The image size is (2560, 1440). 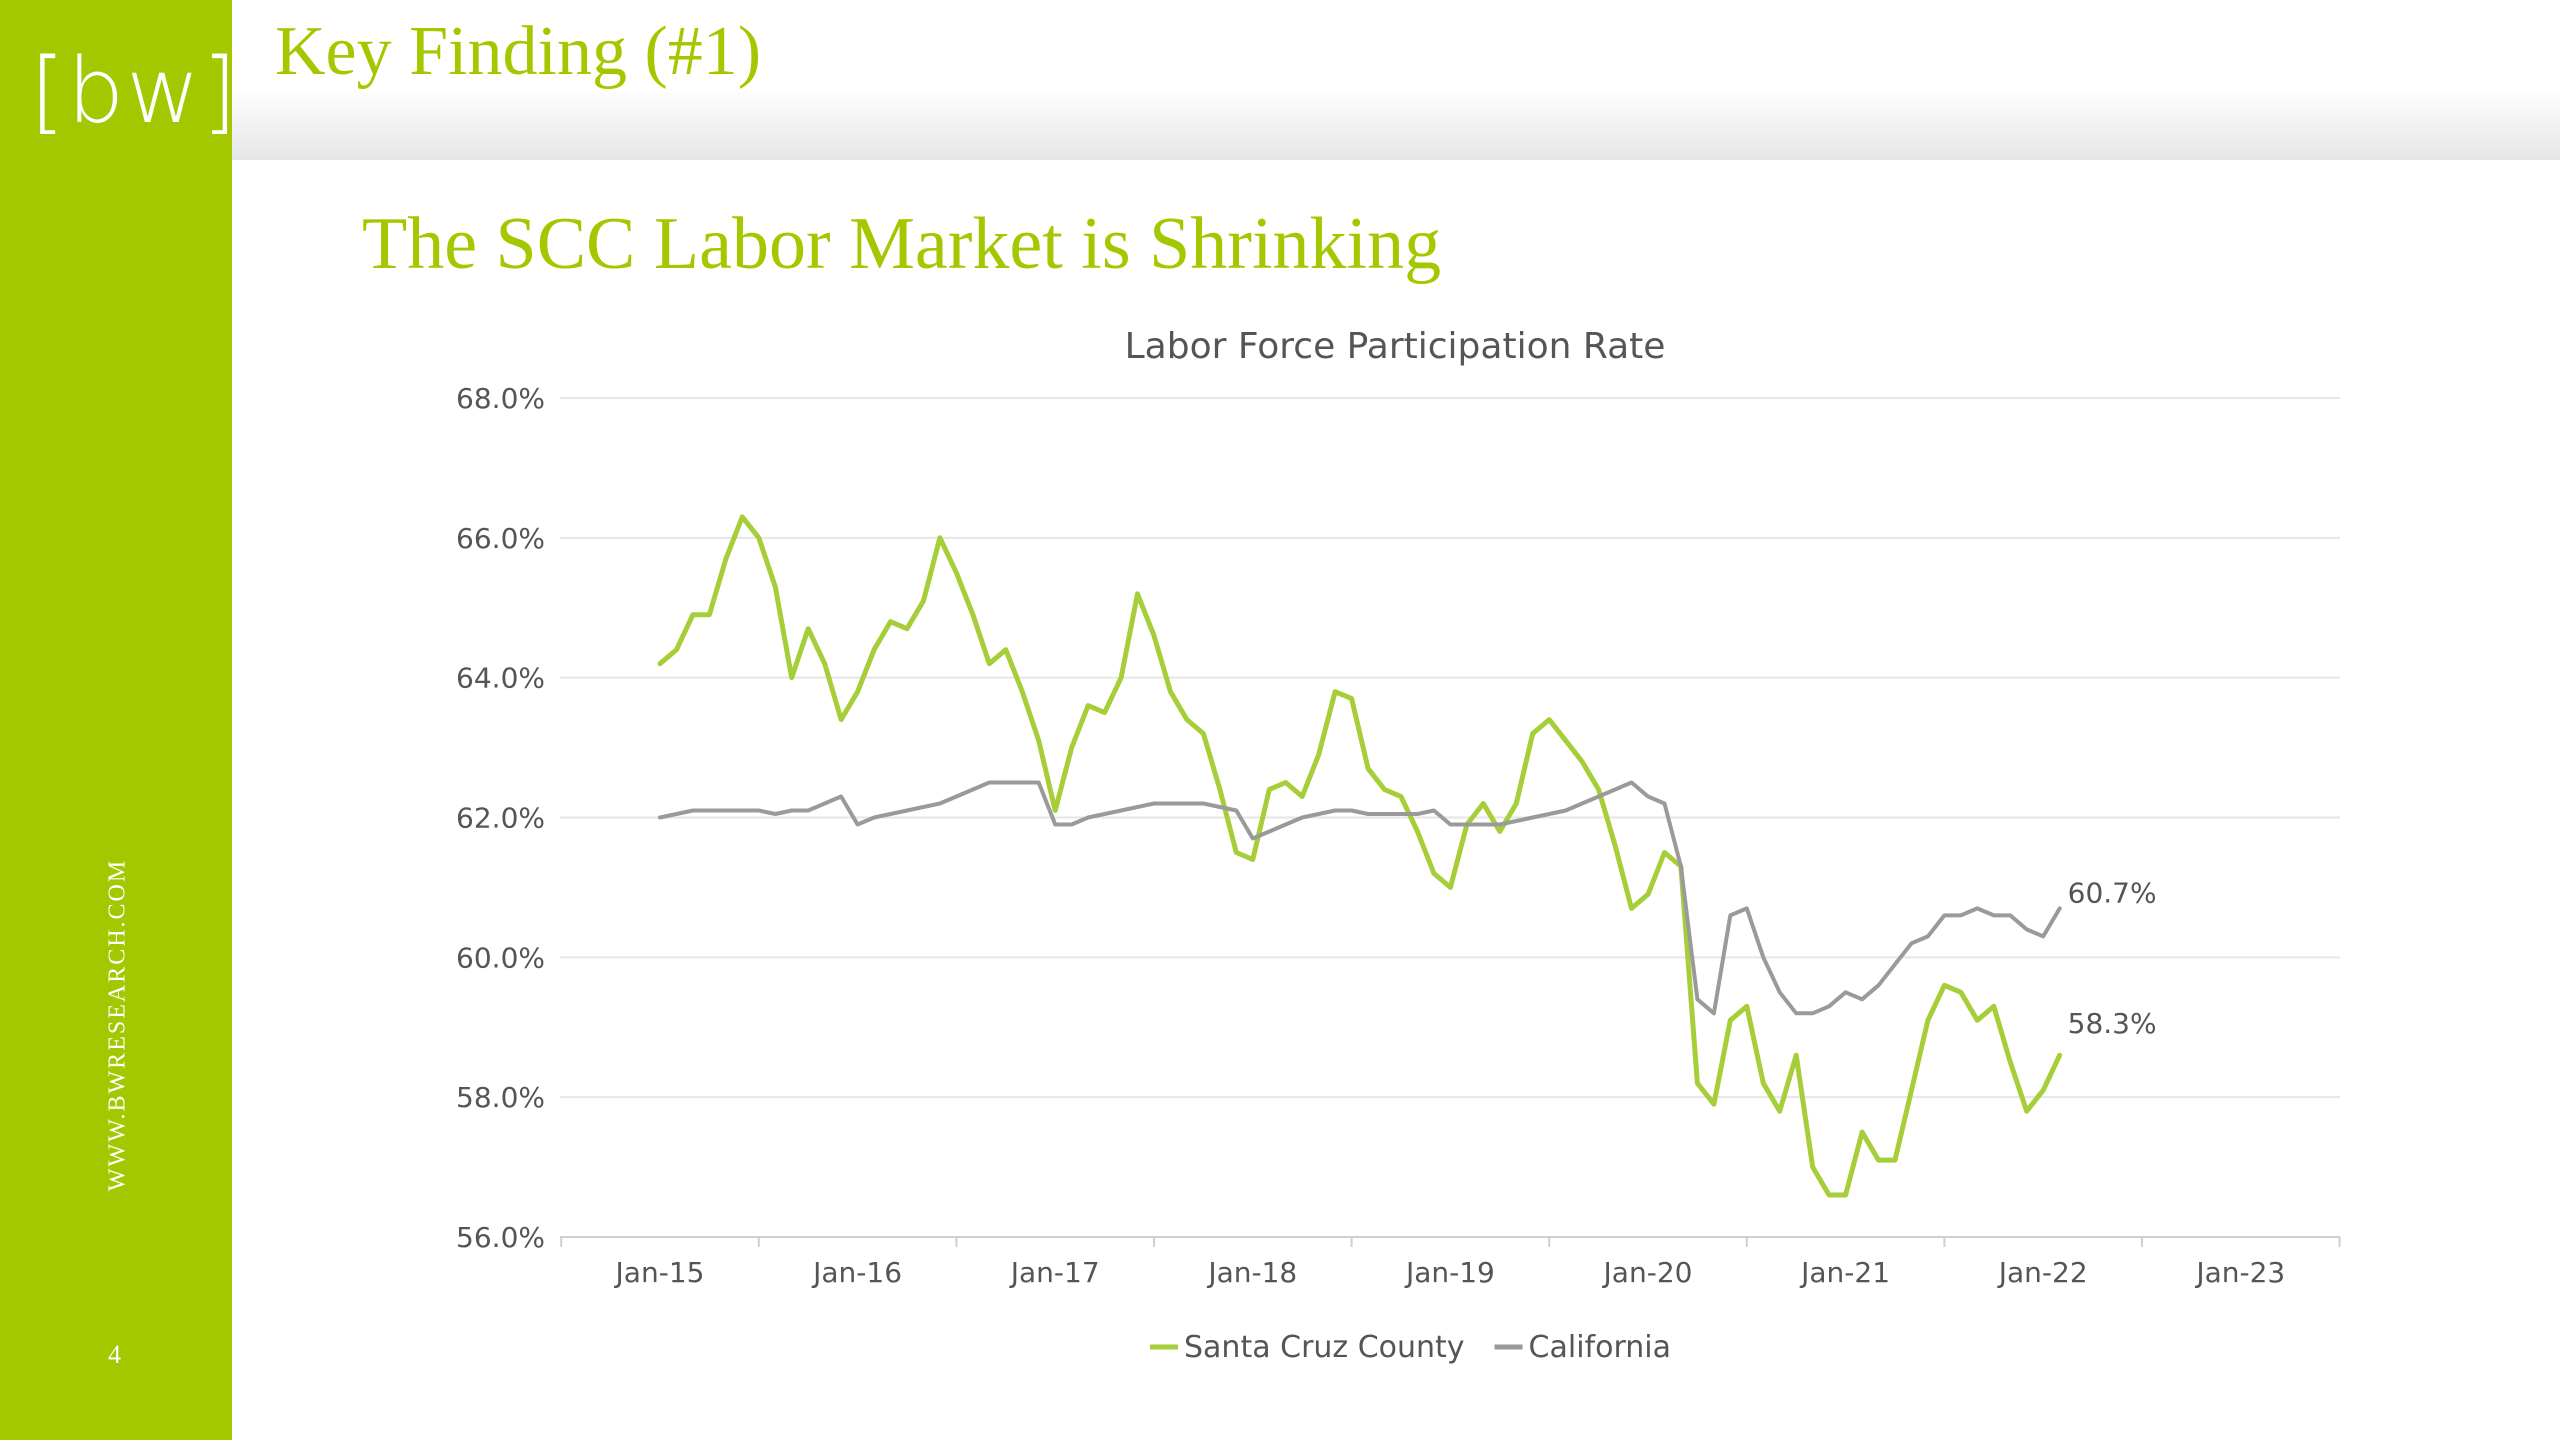 What do you see at coordinates (902, 244) in the screenshot?
I see `slide-subtitle: The SCC Labor Market is Shrinking` at bounding box center [902, 244].